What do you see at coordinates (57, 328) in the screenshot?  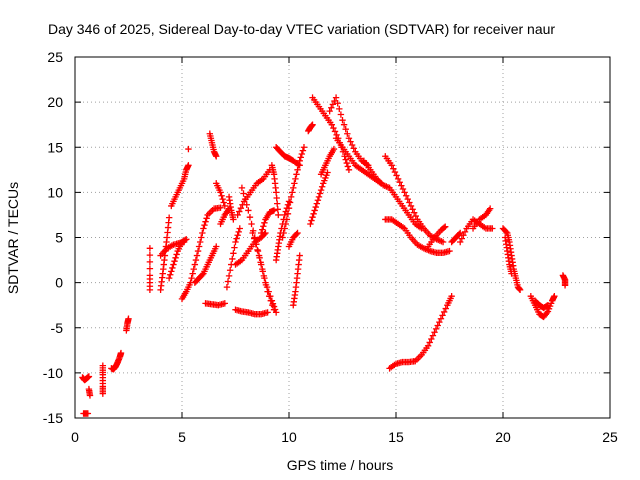 I see `y-tick-label: -5` at bounding box center [57, 328].